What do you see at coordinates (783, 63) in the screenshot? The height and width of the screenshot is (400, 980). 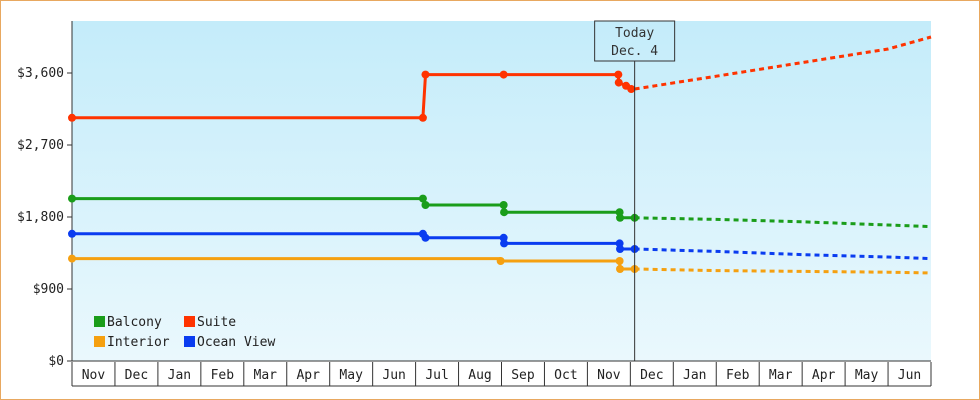 I see `series-forecast-suite` at bounding box center [783, 63].